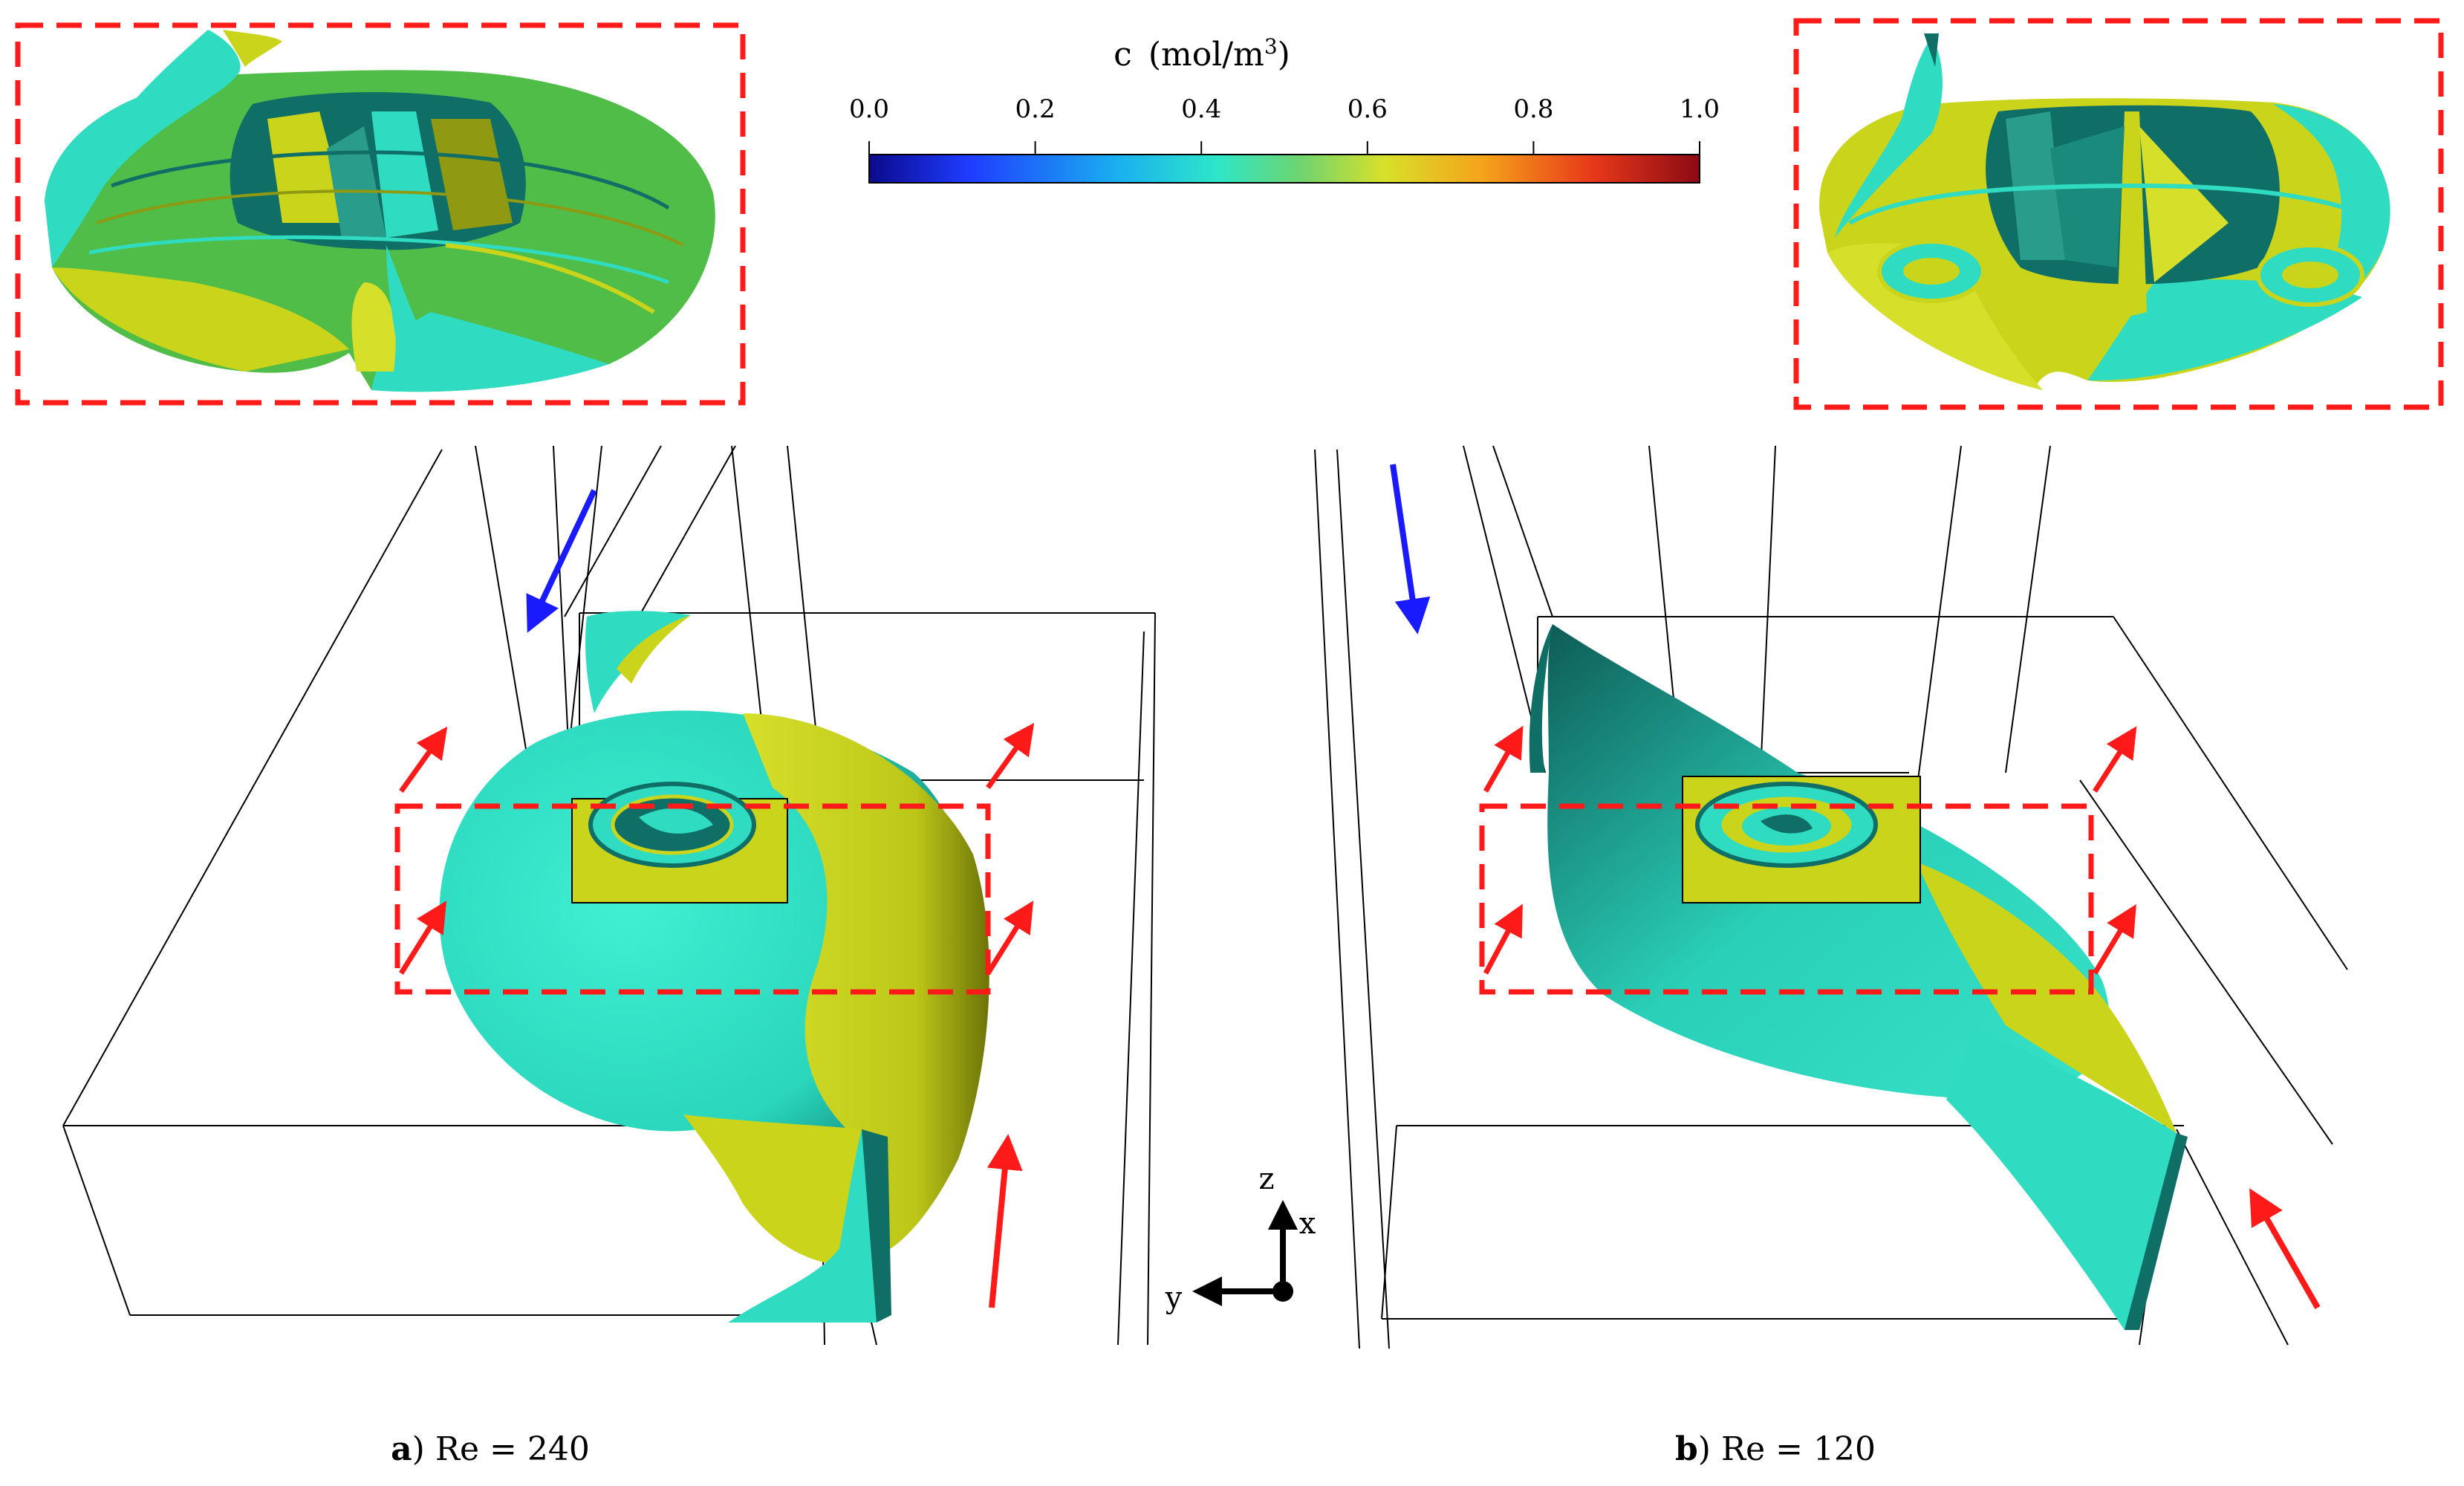 The image size is (2464, 1486). I want to click on panel-a-surface-yellow, so click(866, 984).